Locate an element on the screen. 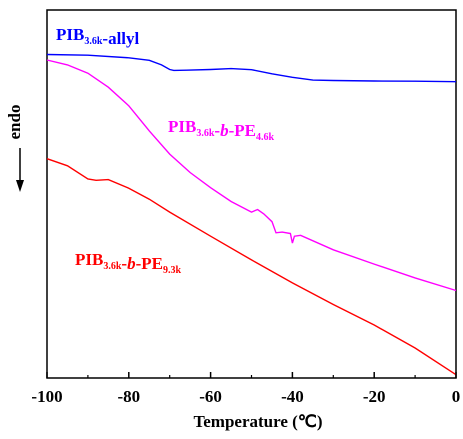 This screenshot has width=463, height=439. x-tick-label: -40 is located at coordinates (292, 396).